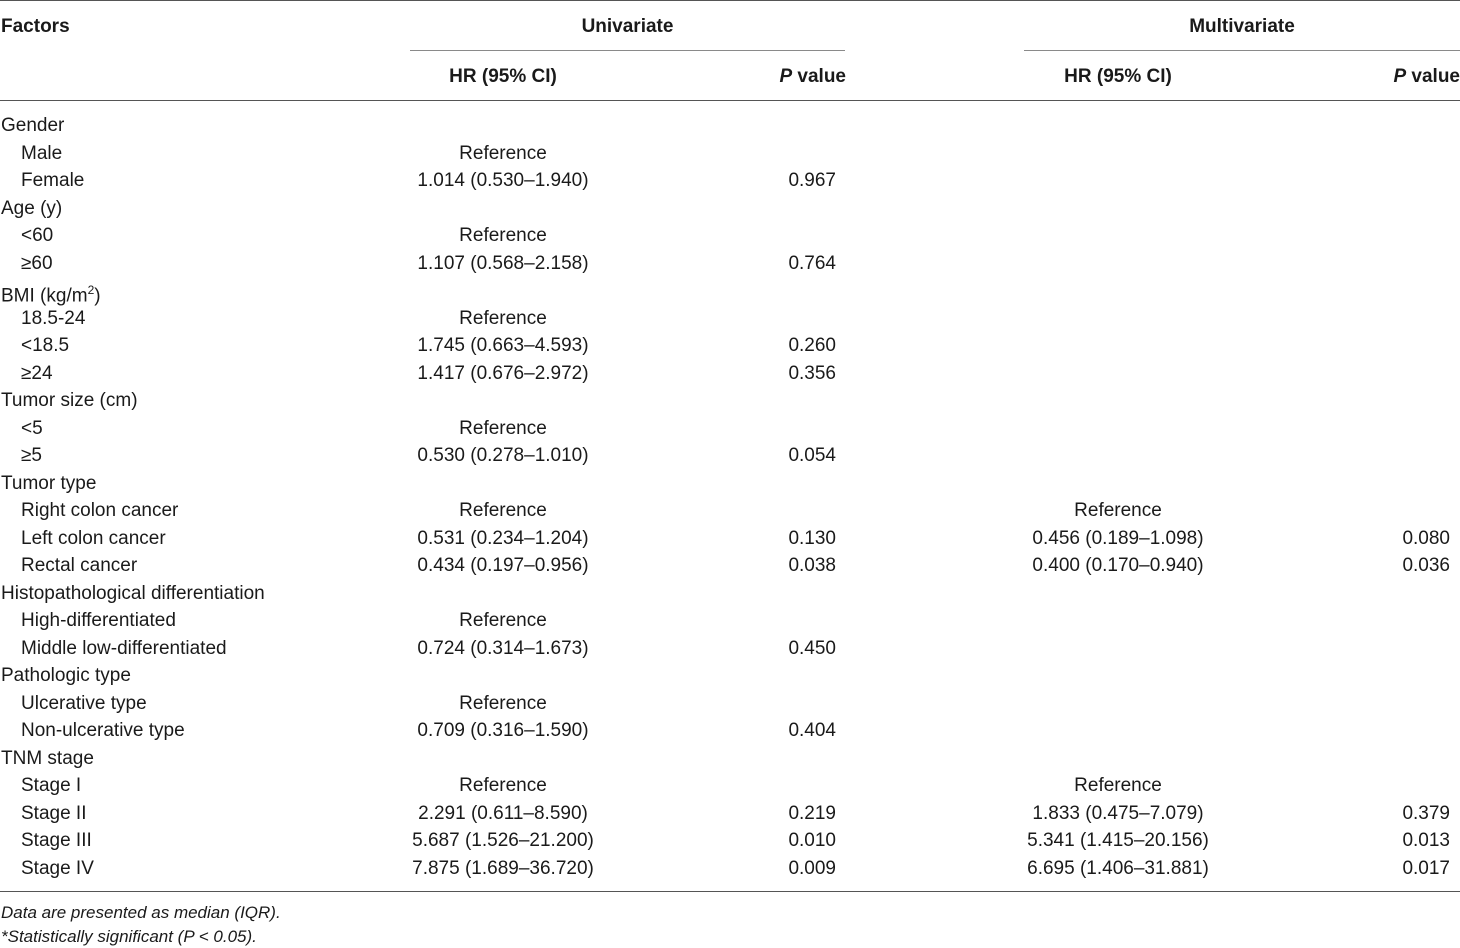  Describe the element at coordinates (503, 263) in the screenshot. I see `univariate-hr-cell: 1.107 (0.568–2.158)` at that location.